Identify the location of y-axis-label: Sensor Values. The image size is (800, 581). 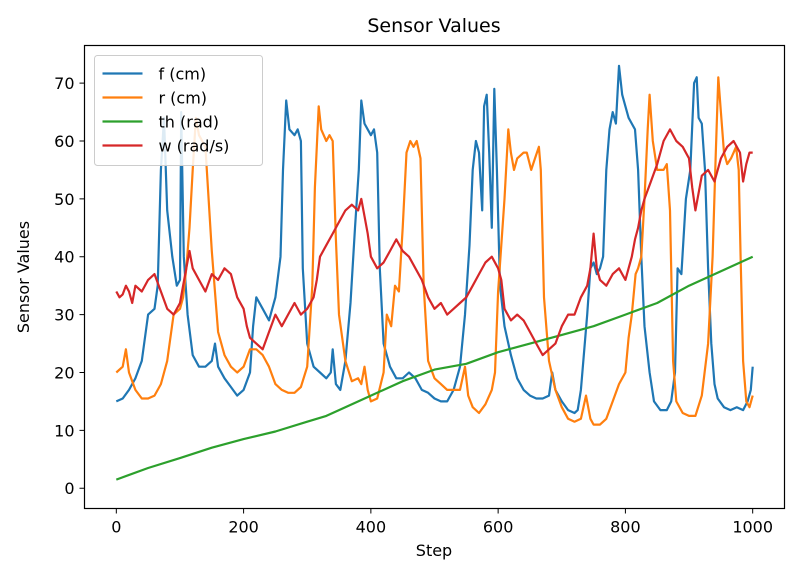
(23, 277).